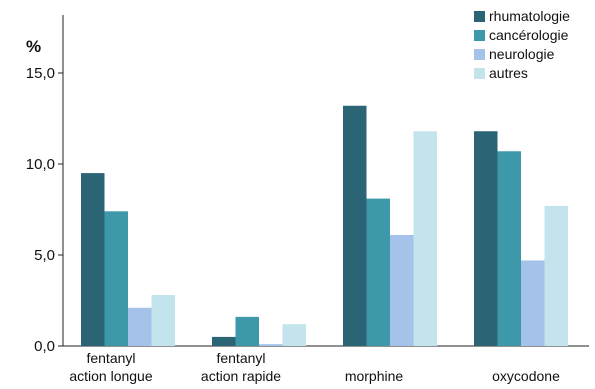  What do you see at coordinates (509, 248) in the screenshot?
I see `bar-cancérologie-3` at bounding box center [509, 248].